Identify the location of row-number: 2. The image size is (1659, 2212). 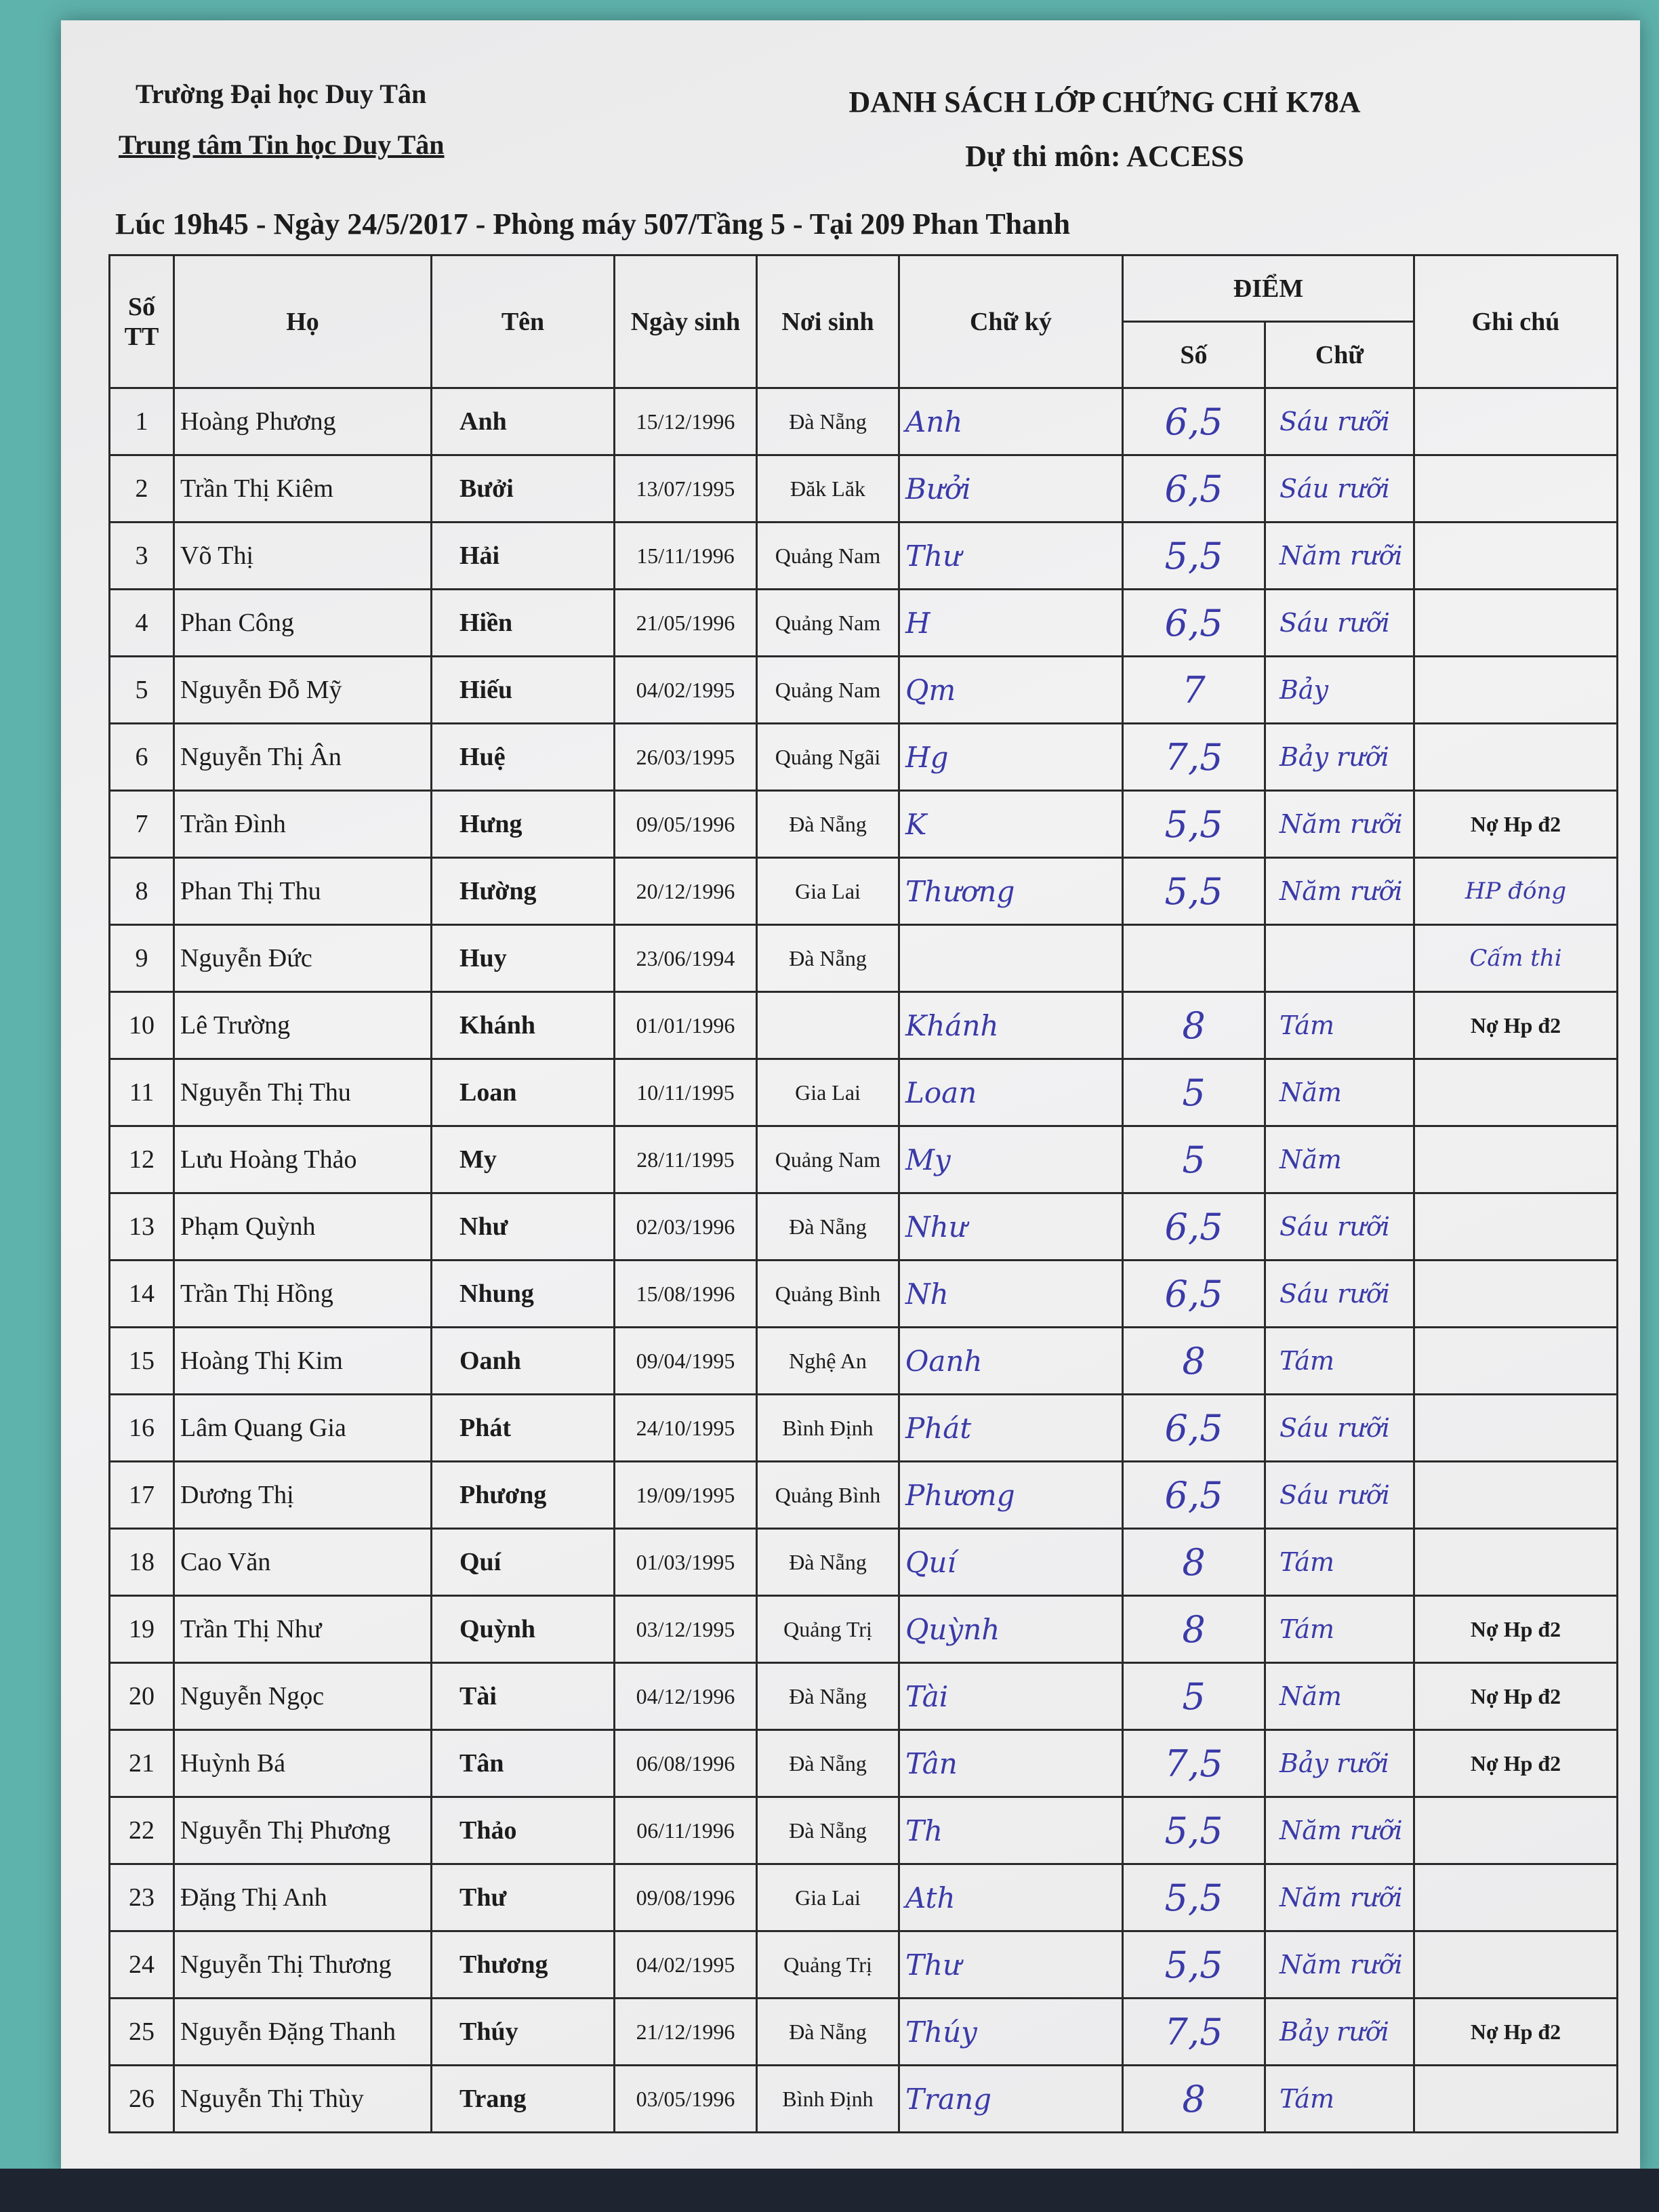
(141, 488).